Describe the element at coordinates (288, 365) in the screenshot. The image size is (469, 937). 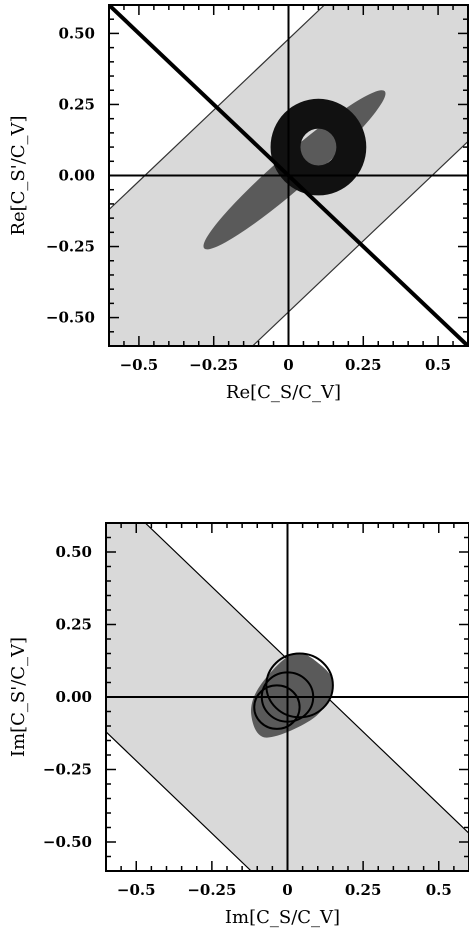
I see `chart-top-x-tick-label: 0` at that location.